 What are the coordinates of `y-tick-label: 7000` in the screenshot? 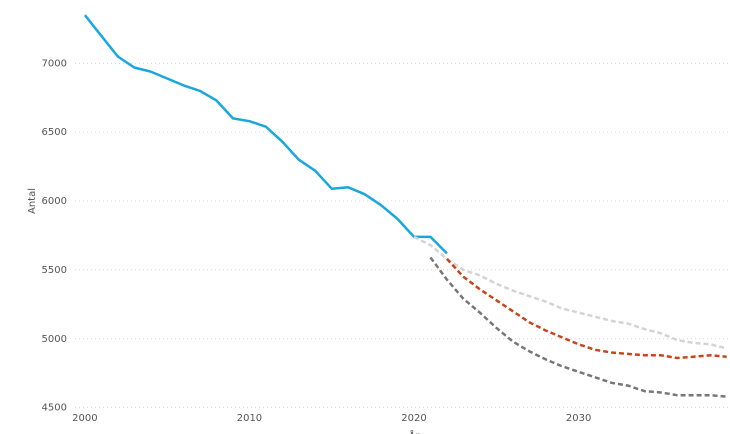 It's located at (54, 63).